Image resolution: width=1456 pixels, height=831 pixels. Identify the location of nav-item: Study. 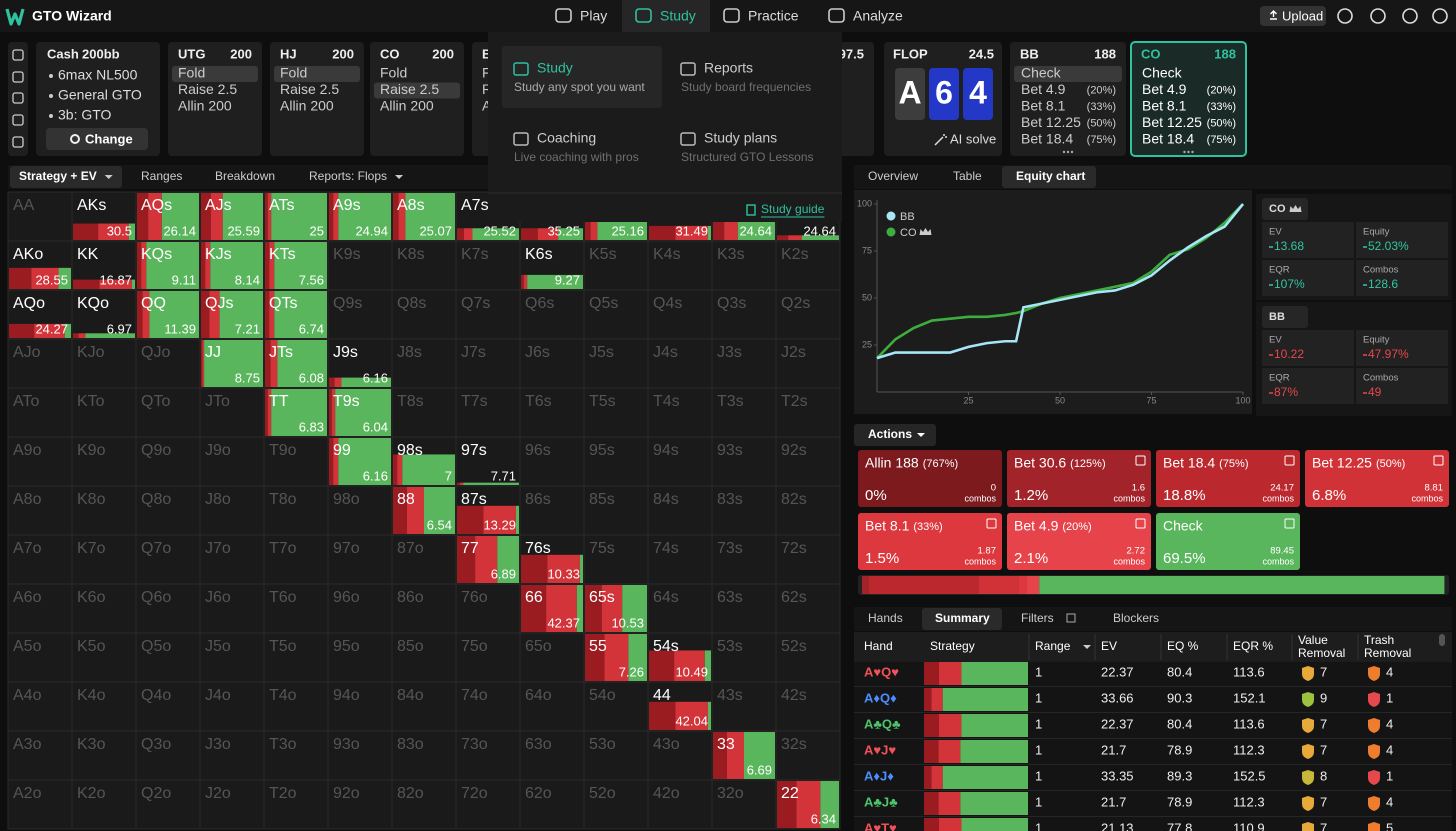
(678, 16).